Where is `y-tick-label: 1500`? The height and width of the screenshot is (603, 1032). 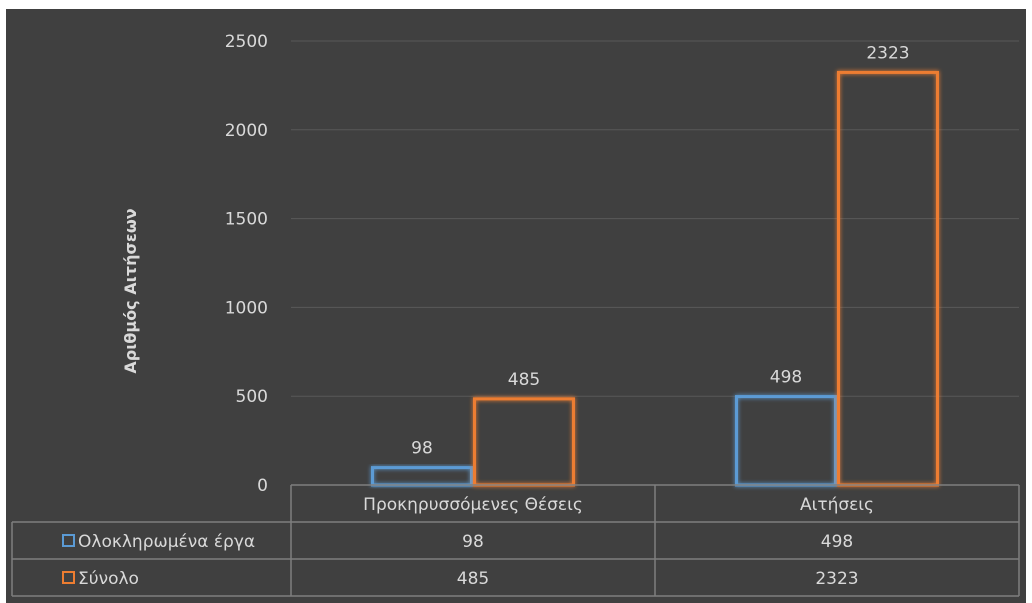
y-tick-label: 1500 is located at coordinates (246, 220).